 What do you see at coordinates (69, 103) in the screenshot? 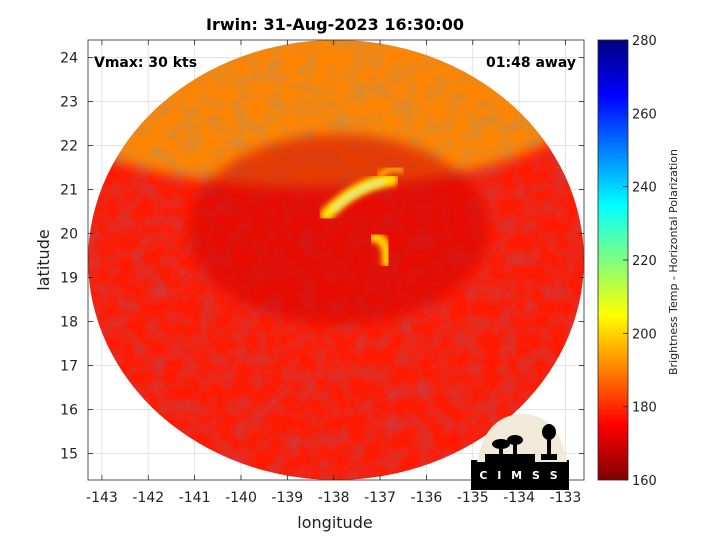
I see `y-tick-label: 23` at bounding box center [69, 103].